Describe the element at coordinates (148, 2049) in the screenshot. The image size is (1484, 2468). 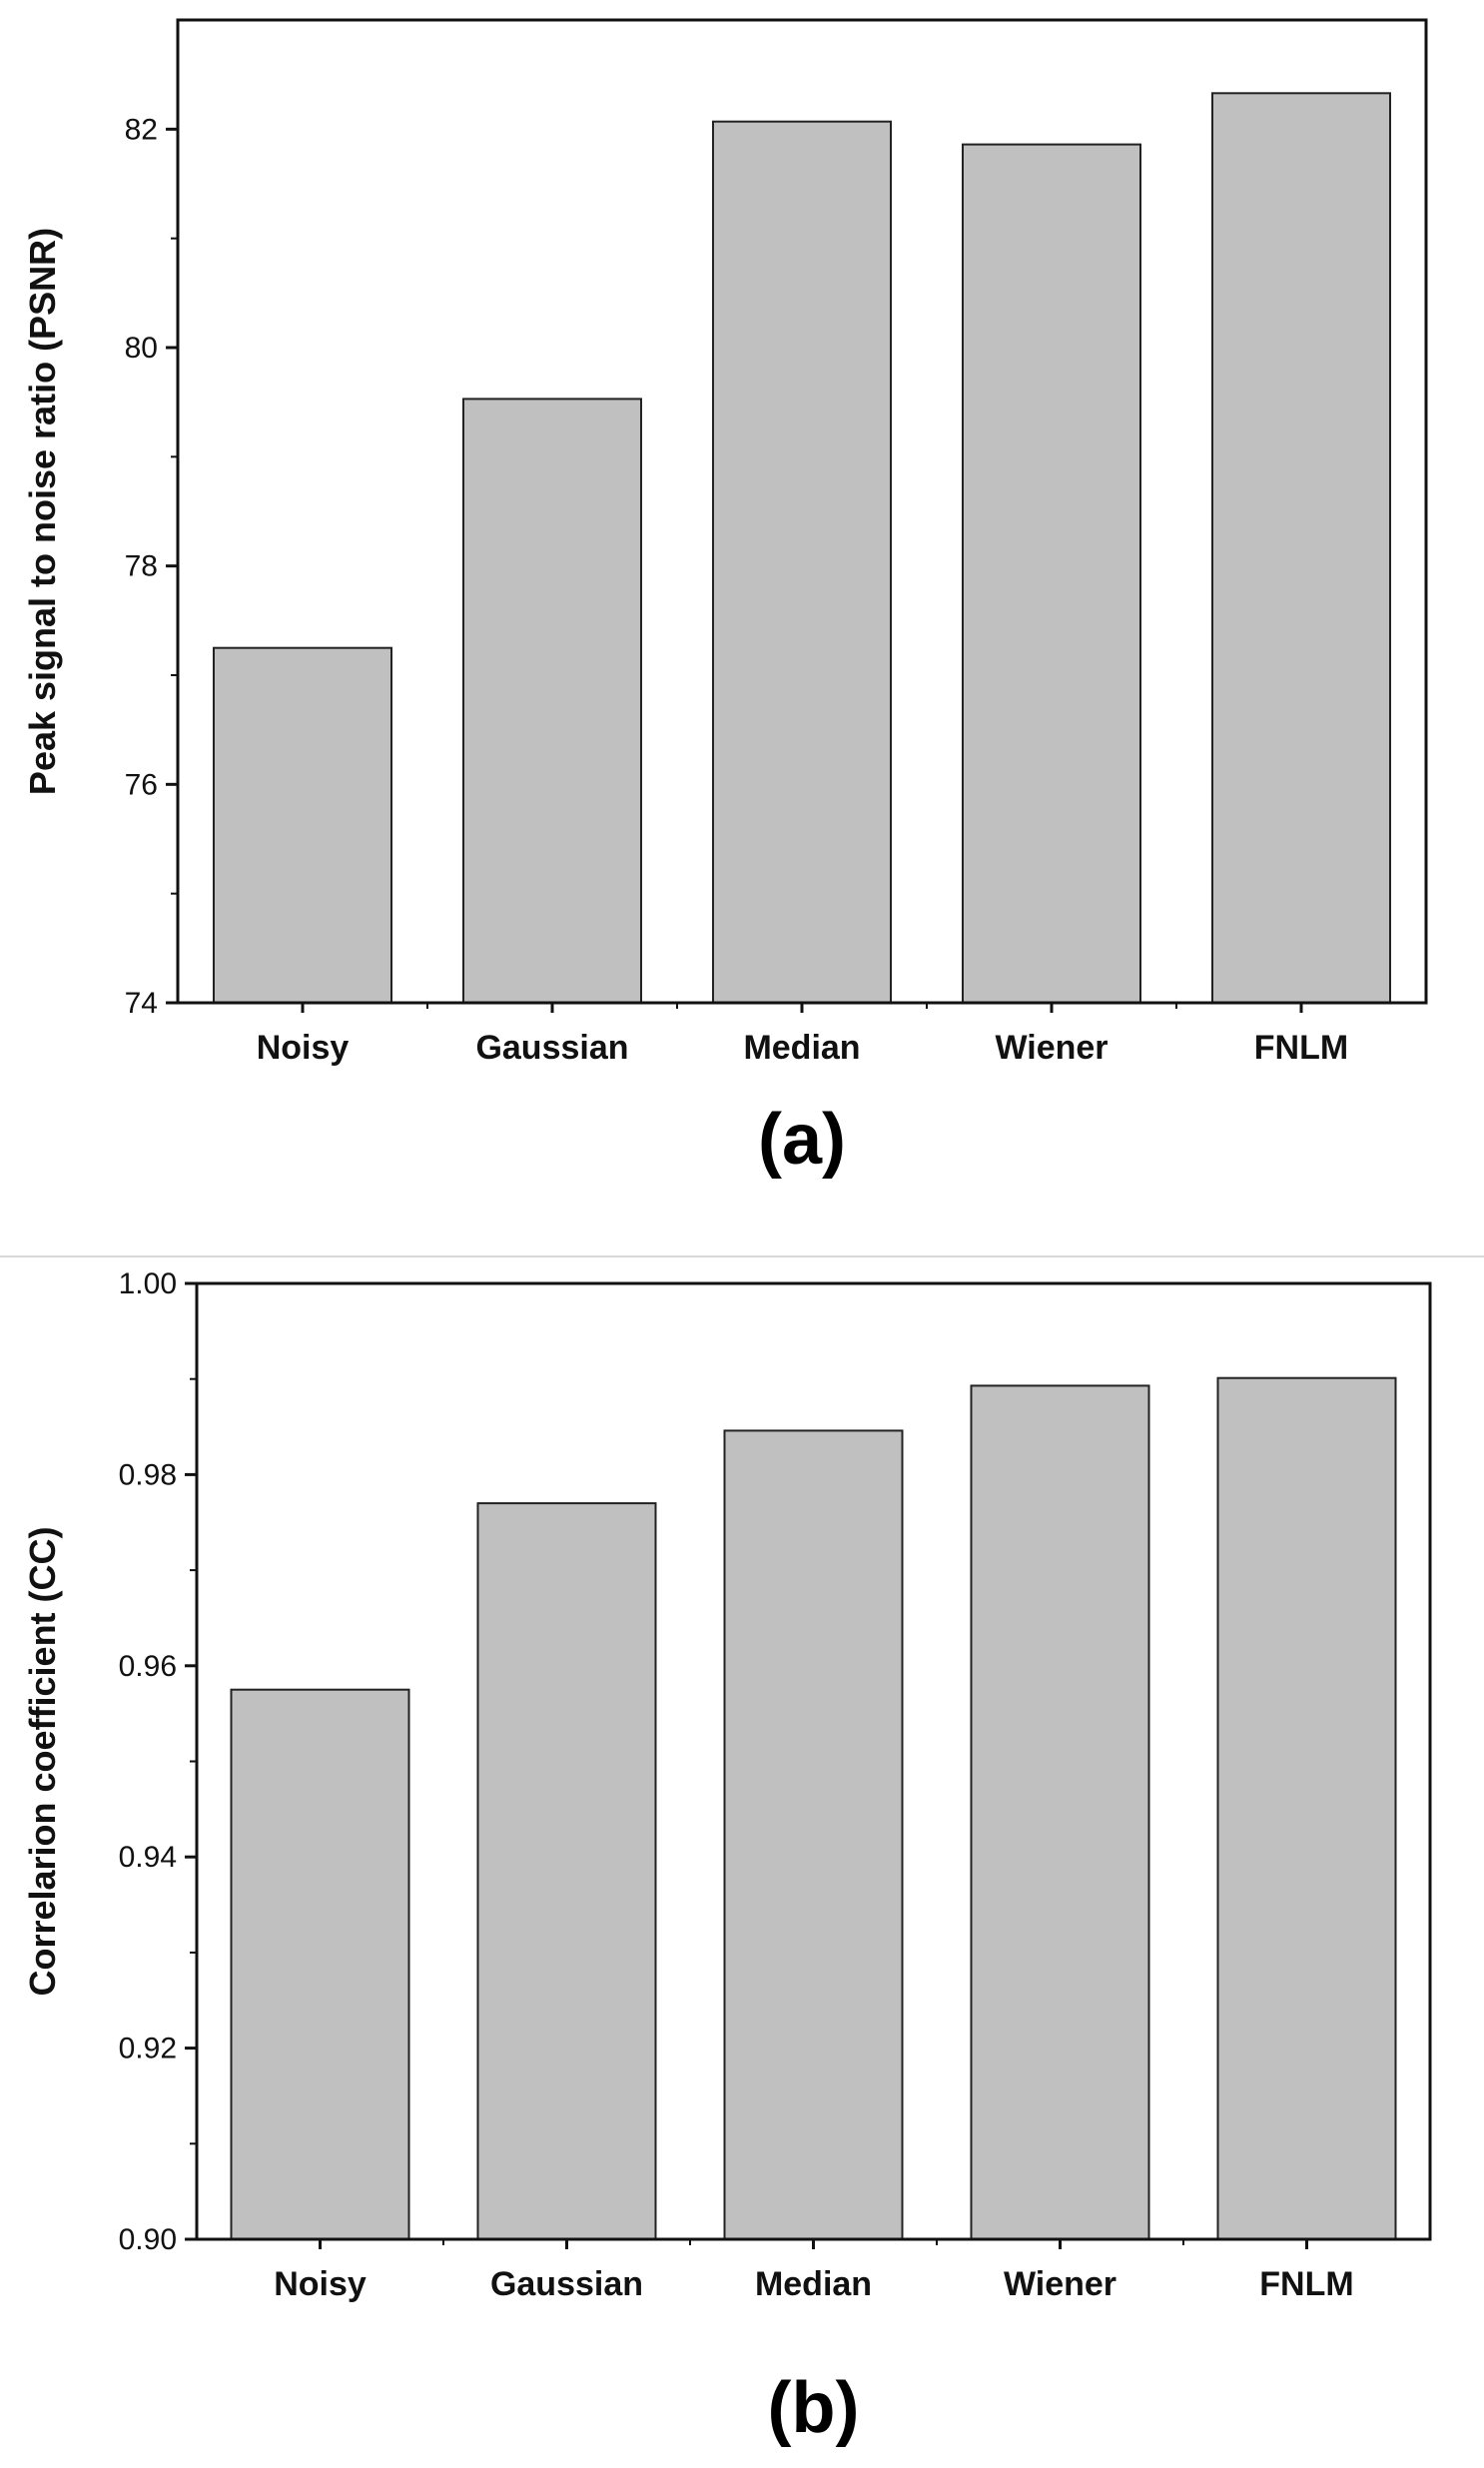
I see `panel-b-ytick-label: 0.92` at that location.